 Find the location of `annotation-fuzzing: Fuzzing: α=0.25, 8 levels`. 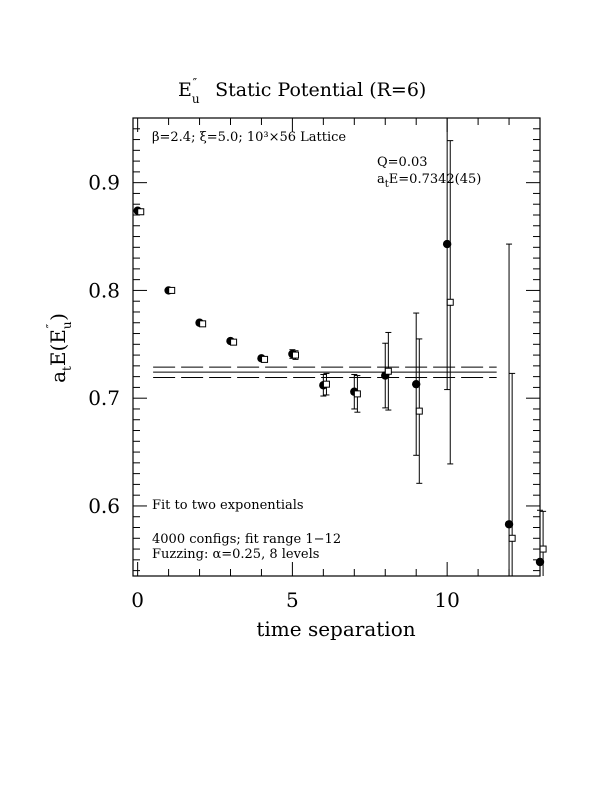

annotation-fuzzing: Fuzzing: α=0.25, 8 levels is located at coordinates (235, 554).